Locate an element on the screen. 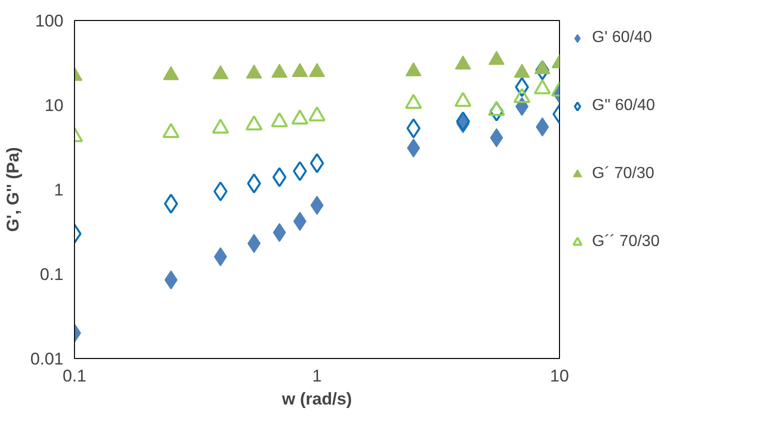 This screenshot has width=775, height=439. x-axis-title: w (rad/s) is located at coordinates (316, 399).